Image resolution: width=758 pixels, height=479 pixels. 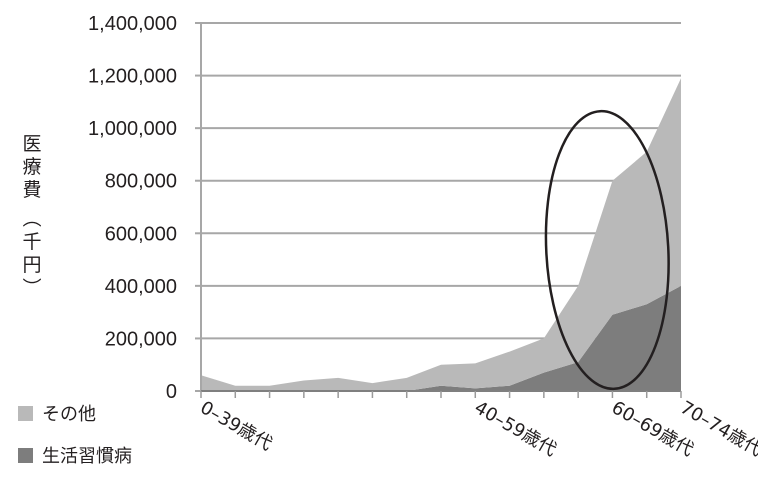 I want to click on y-tick-label: 400,000, so click(x=141, y=287).